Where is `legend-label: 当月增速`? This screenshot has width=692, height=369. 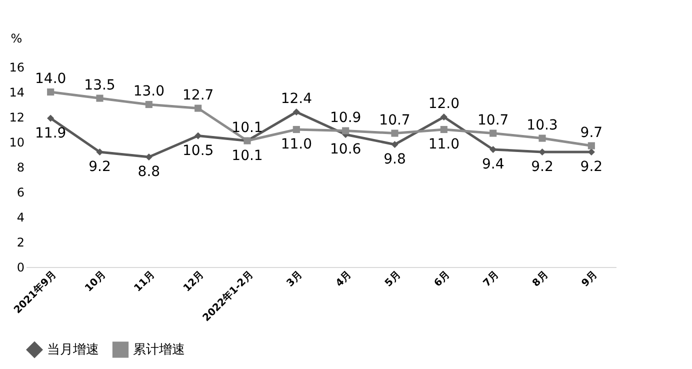
legend-label: 当月增速 is located at coordinates (73, 350).